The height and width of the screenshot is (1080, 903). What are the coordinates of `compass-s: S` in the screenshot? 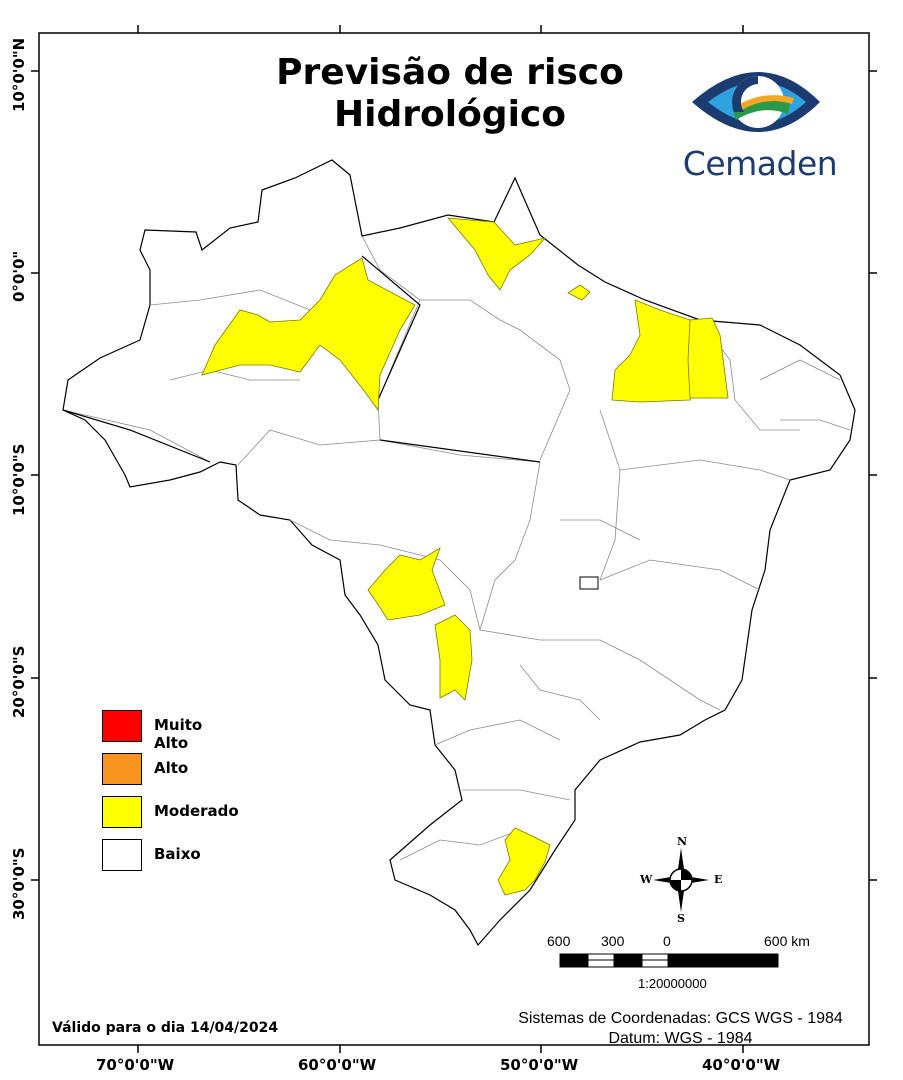 It's located at (681, 918).